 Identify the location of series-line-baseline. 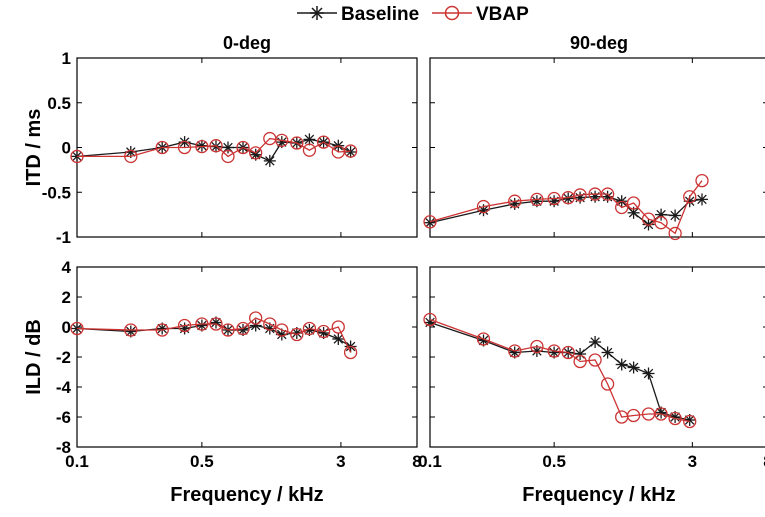
(566, 211).